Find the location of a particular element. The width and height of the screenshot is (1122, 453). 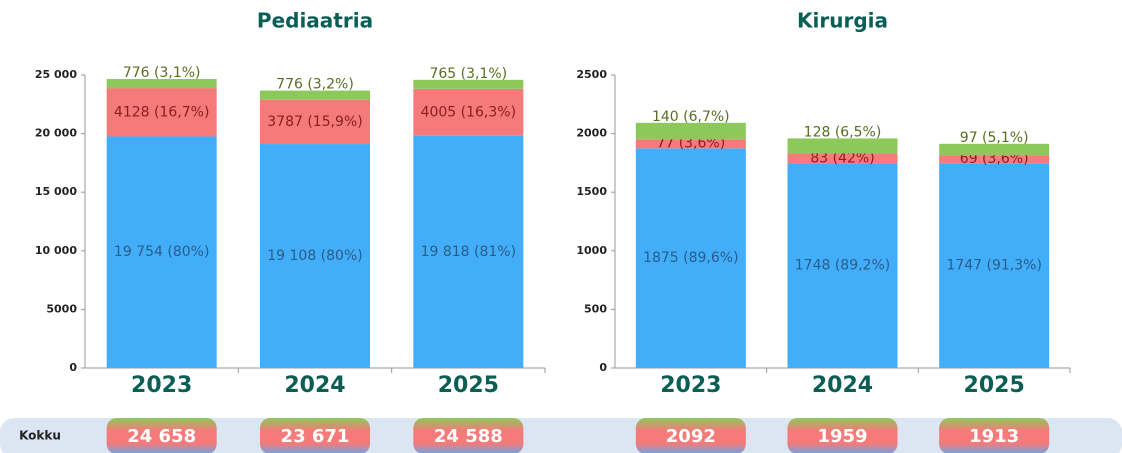

total-label: 1913 is located at coordinates (994, 436).